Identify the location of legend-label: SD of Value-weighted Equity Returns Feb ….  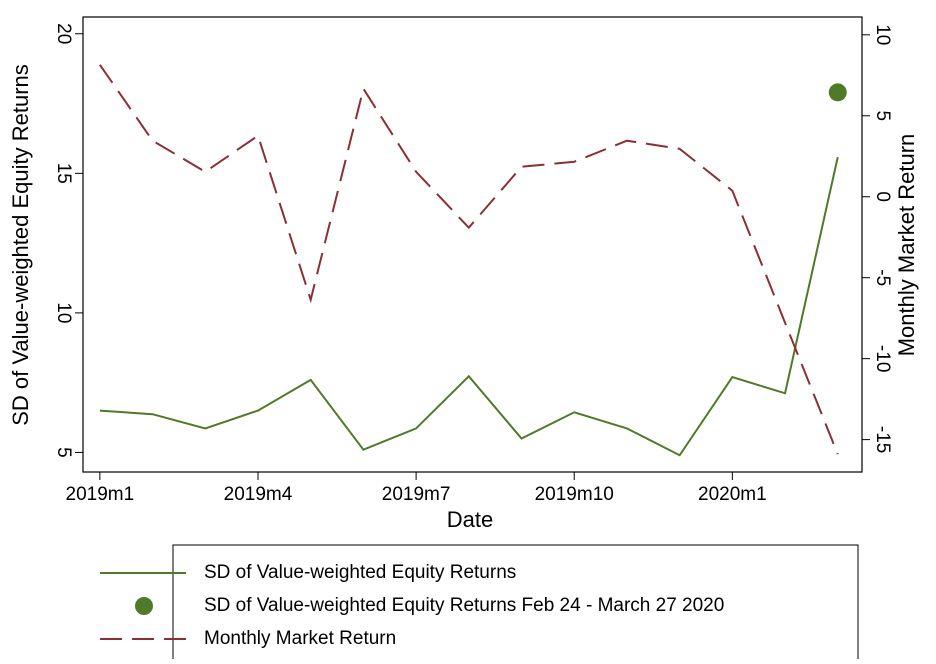
(464, 605).